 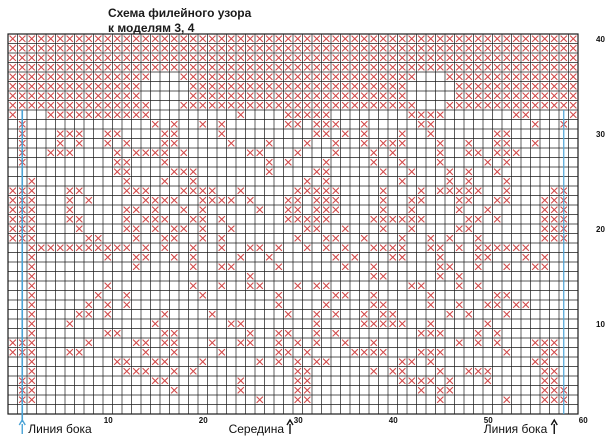 I want to click on bottom-markers: Линия бока Середина Линия бока, so click(x=288, y=427).